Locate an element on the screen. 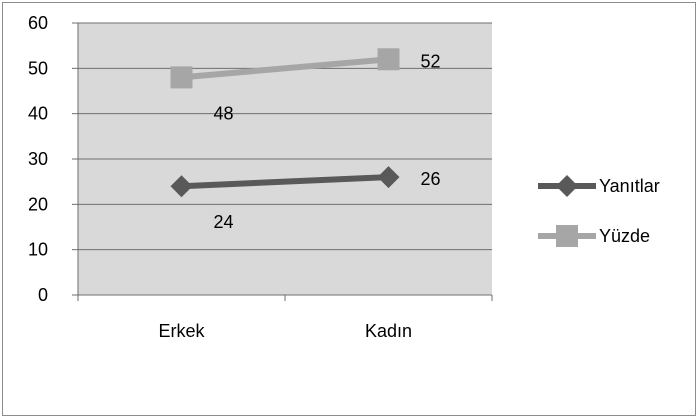 Image resolution: width=700 pixels, height=420 pixels. data-labels: 24 26 48 52 is located at coordinates (326, 141).